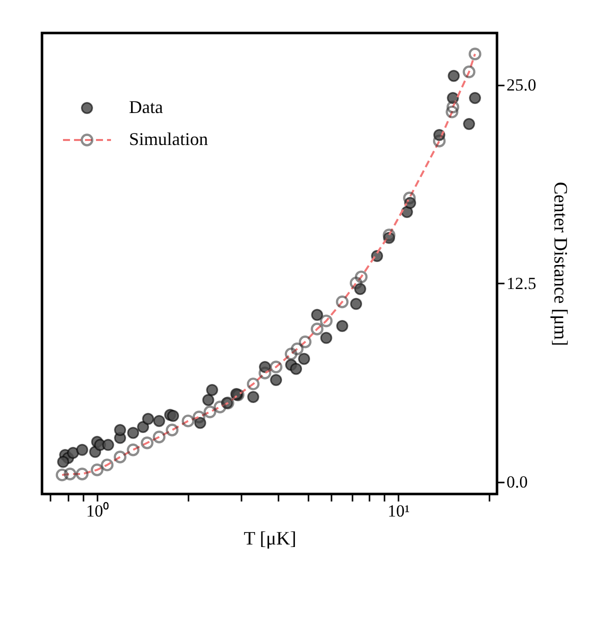 This screenshot has width=615, height=617. Describe the element at coordinates (168, 139) in the screenshot. I see `legend-label: Simulation` at that location.